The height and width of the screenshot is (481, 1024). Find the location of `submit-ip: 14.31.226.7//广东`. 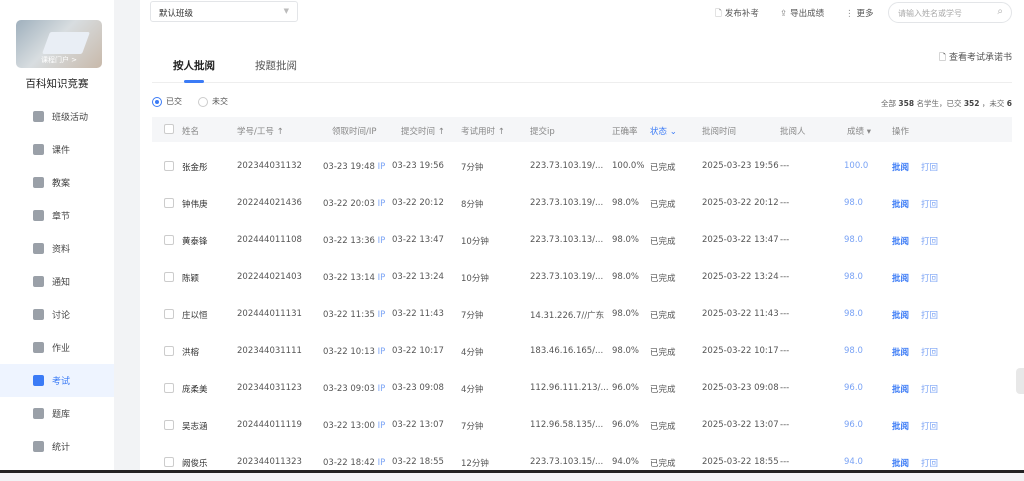

submit-ip: 14.31.226.7//广东 is located at coordinates (567, 316).